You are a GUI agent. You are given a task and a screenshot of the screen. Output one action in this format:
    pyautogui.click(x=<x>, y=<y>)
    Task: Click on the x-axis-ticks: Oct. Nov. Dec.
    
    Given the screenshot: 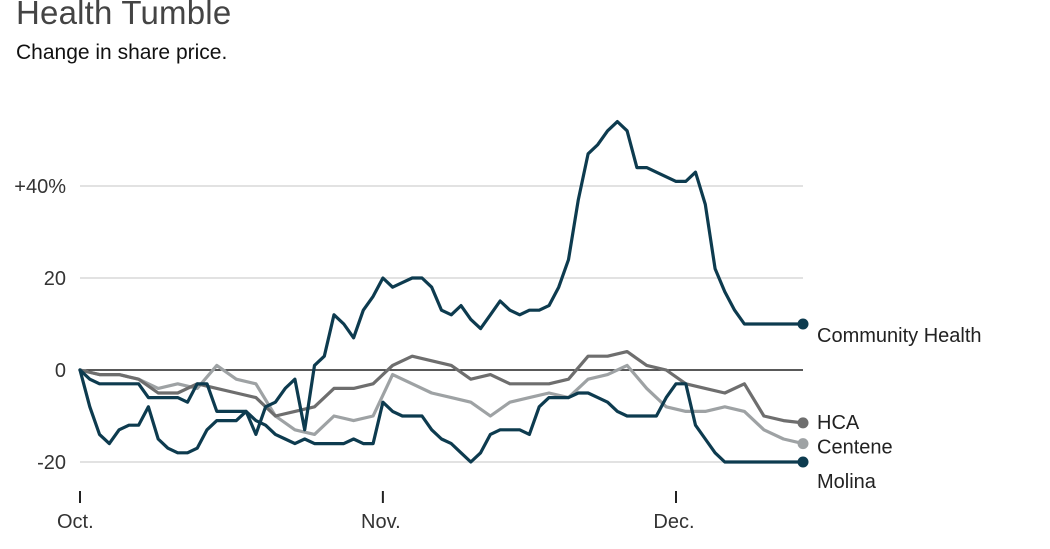 What is the action you would take?
    pyautogui.click(x=376, y=512)
    